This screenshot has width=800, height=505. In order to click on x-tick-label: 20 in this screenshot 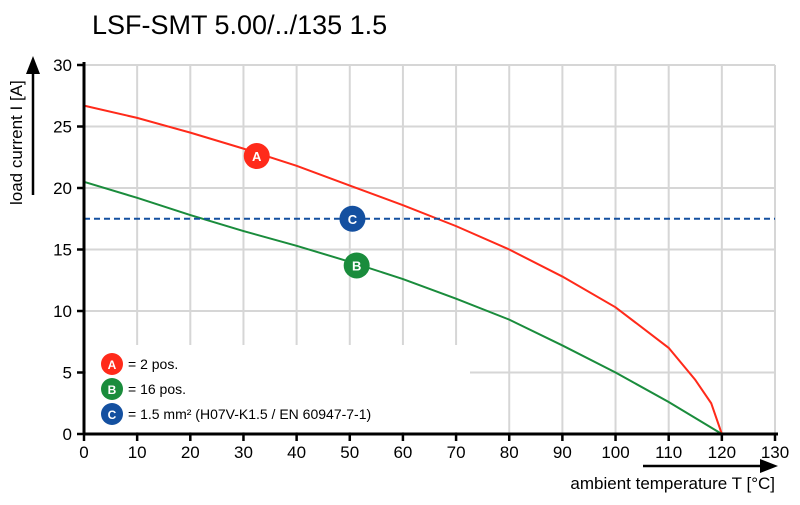, I will do `click(190, 452)`.